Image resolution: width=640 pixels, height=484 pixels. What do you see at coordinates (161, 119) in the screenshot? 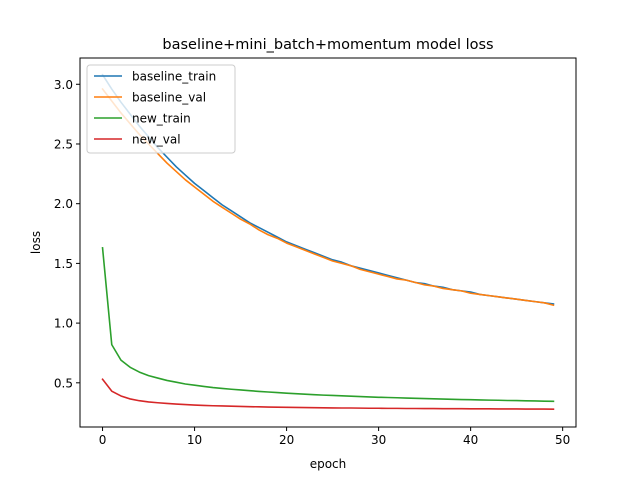
I see `legend-label-new_train: new_train` at bounding box center [161, 119].